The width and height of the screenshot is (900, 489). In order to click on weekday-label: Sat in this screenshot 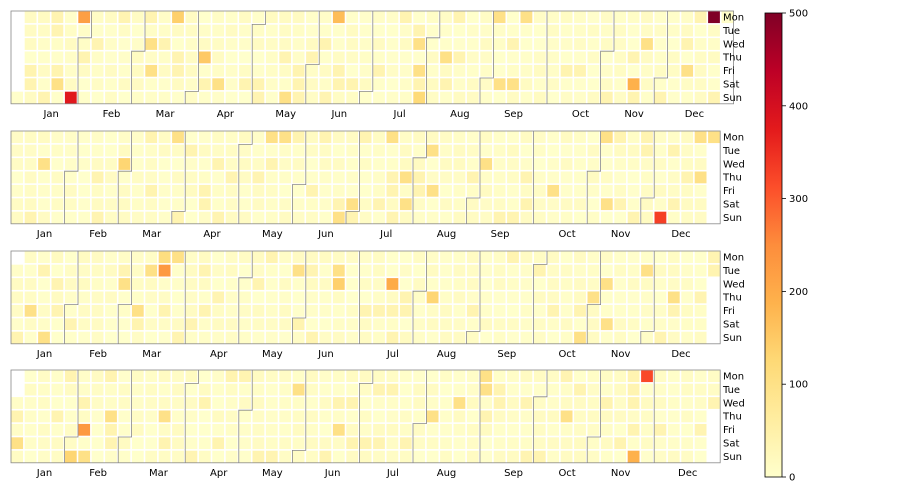, I will do `click(731, 85)`.